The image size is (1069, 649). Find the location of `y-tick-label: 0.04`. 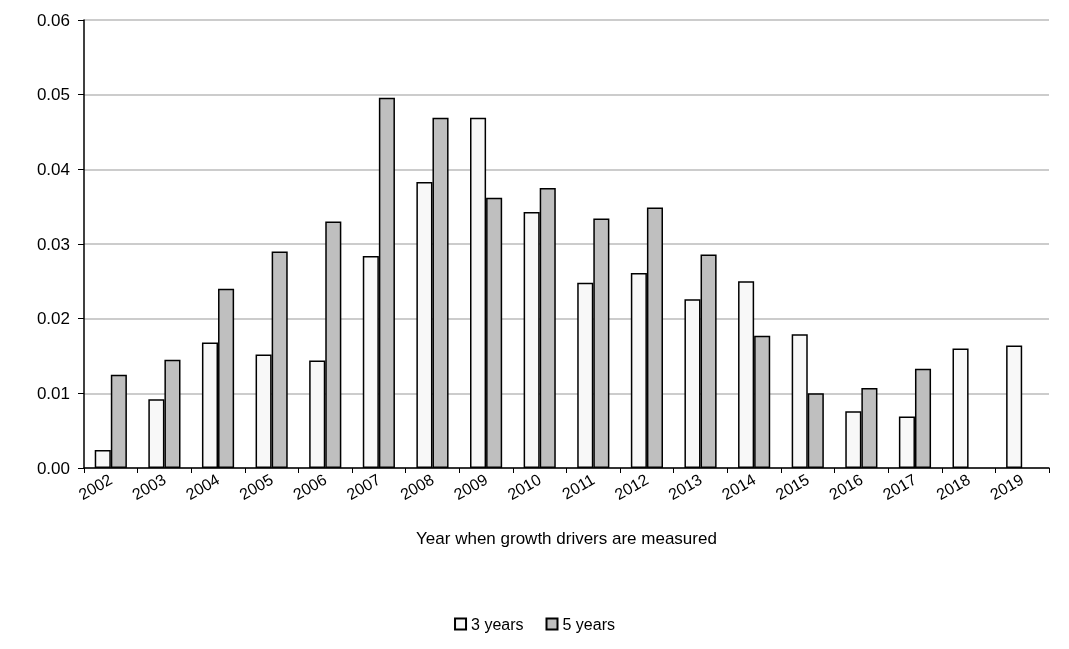

y-tick-label: 0.04 is located at coordinates (53, 169).